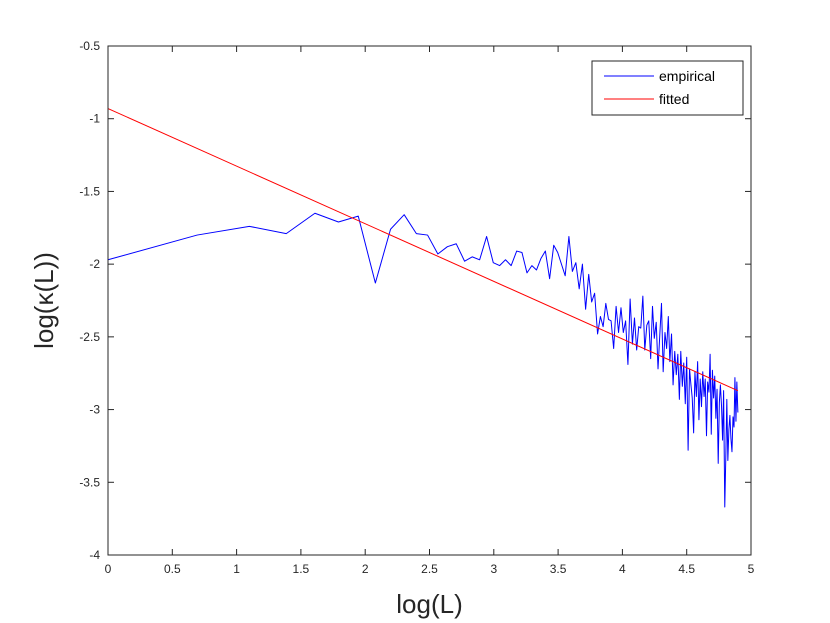 This screenshot has height=623, width=830. I want to click on y-tick-label: -3.5, so click(89, 482).